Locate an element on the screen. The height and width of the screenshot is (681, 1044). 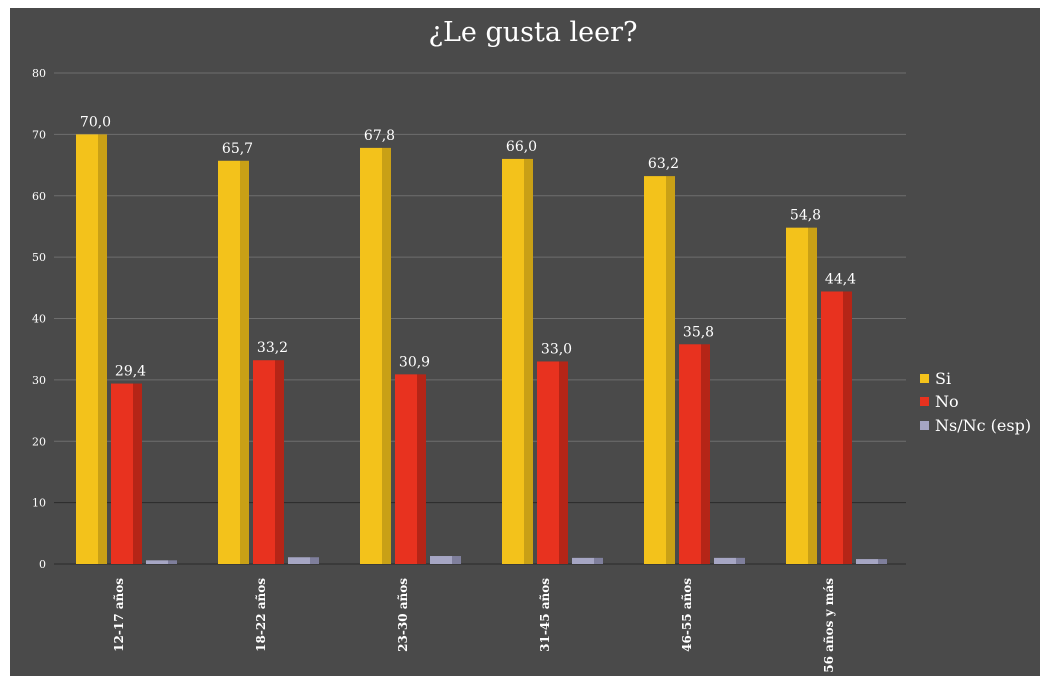
data-label: 67,8 is located at coordinates (379, 136).